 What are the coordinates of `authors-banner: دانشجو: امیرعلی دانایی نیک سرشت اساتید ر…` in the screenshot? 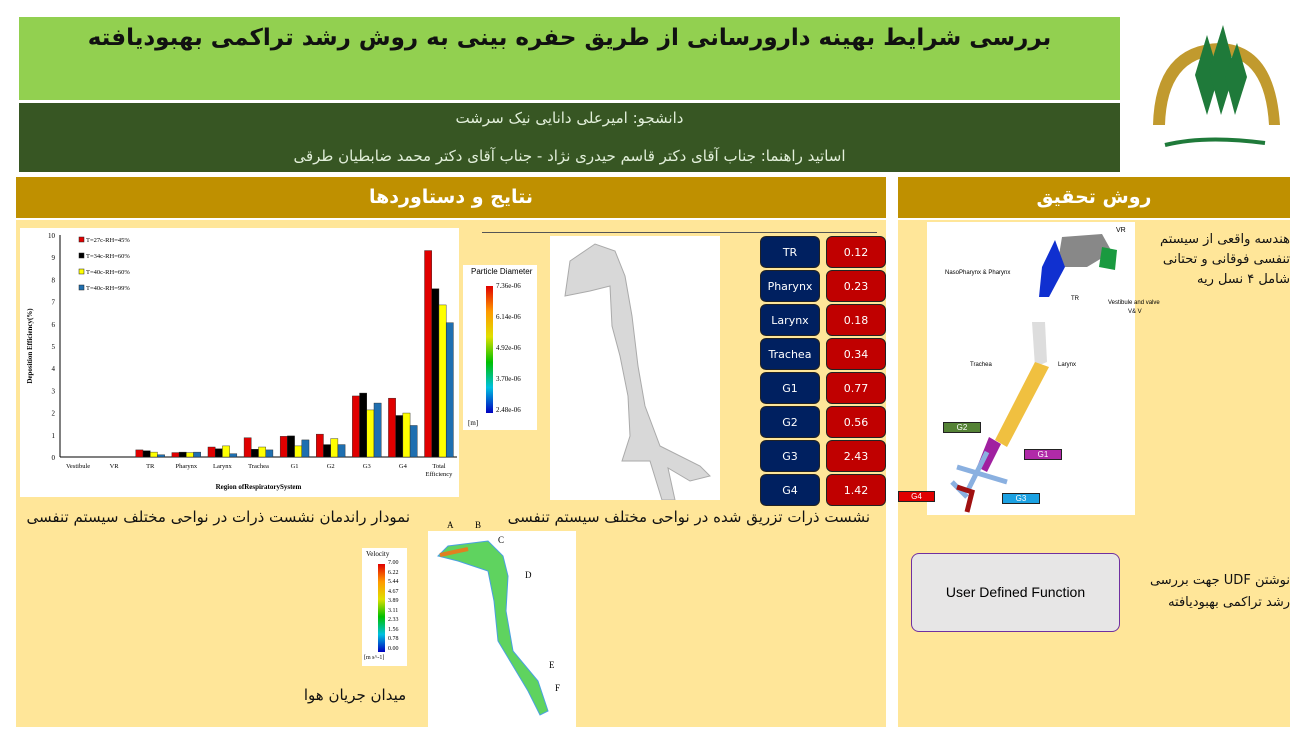 It's located at (569, 137).